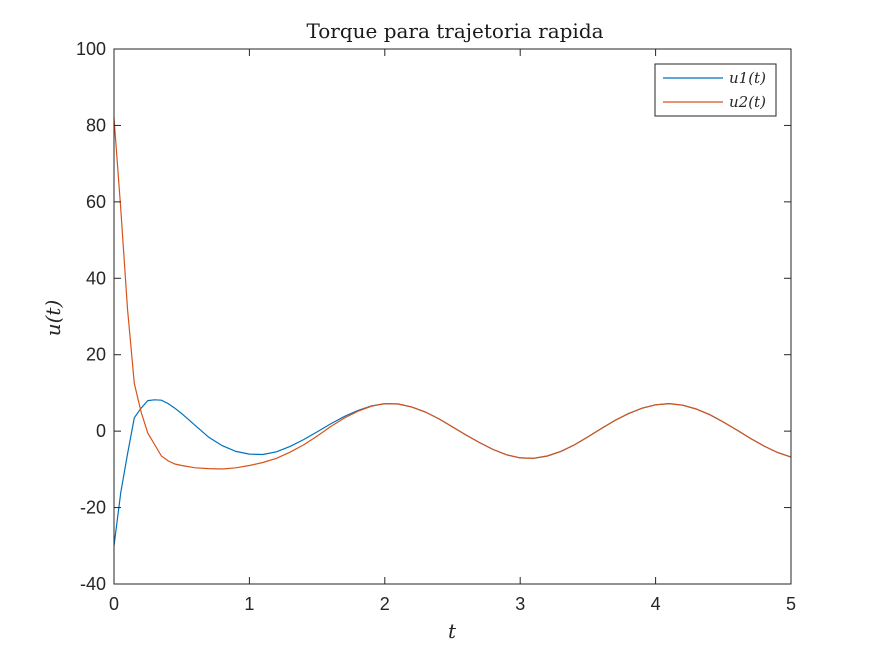 The width and height of the screenshot is (875, 656). I want to click on legend-box, so click(715, 90).